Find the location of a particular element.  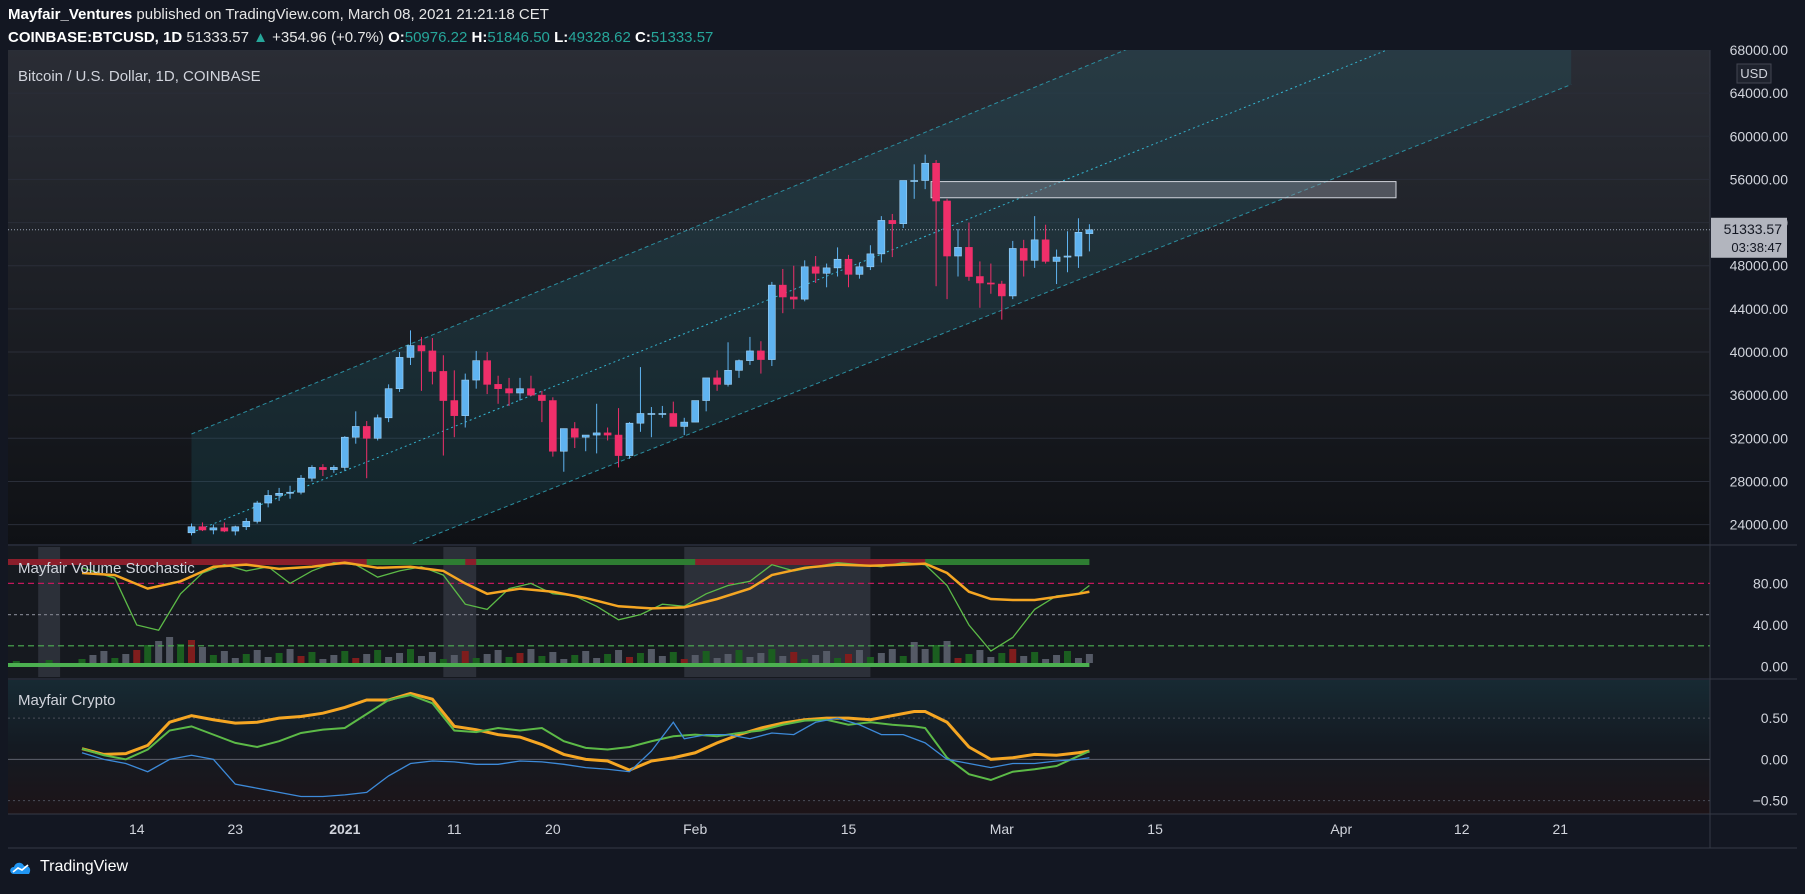

time-tick-label: 15 is located at coordinates (849, 829).